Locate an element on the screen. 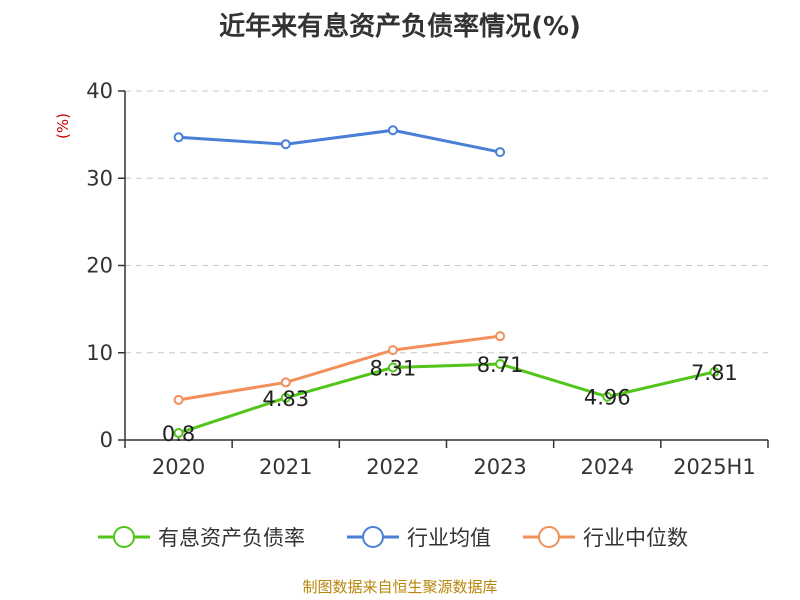 The height and width of the screenshot is (600, 800). legend: 有息资产负债率 行业均值 行业中位数 is located at coordinates (393, 538).